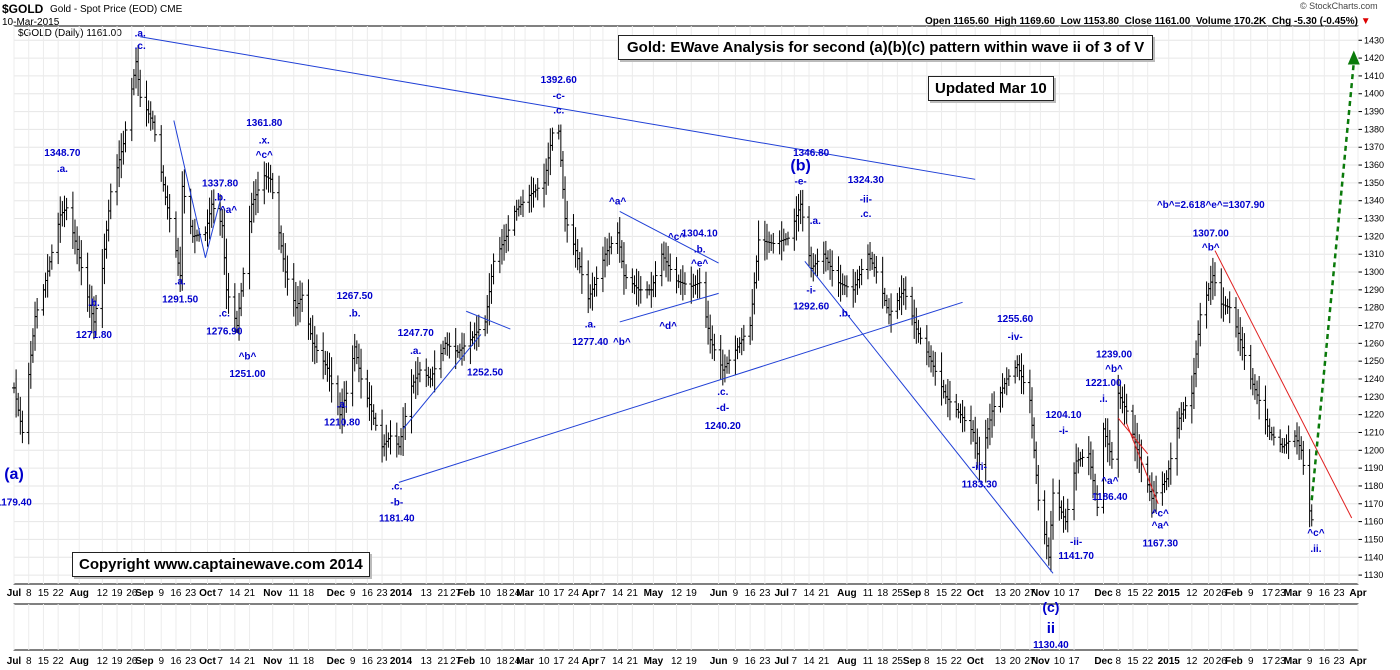 The height and width of the screenshot is (670, 1400). Describe the element at coordinates (811, 153) in the screenshot. I see `wave-label: 1346.80` at that location.